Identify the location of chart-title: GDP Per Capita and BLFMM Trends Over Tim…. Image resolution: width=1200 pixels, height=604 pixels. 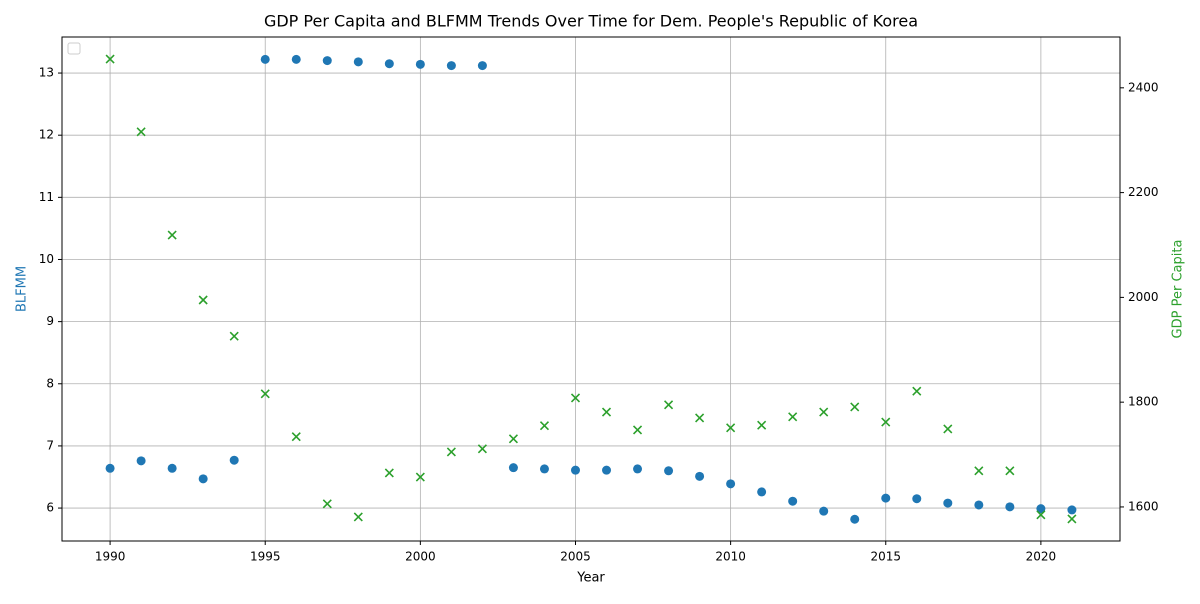
(591, 21).